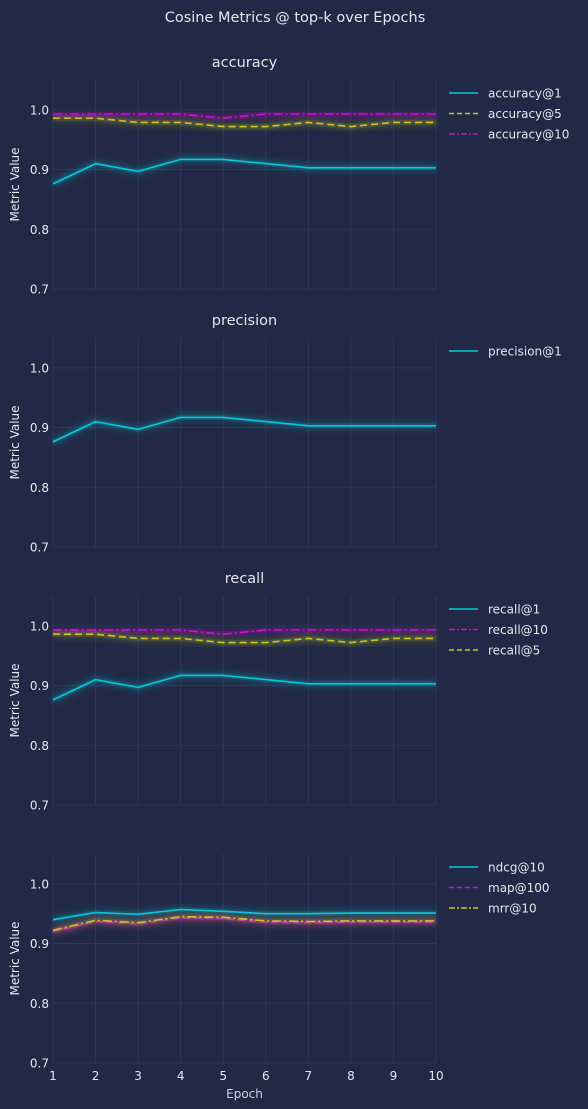 The image size is (588, 1109). Describe the element at coordinates (244, 687) in the screenshot. I see `series-recall@1` at that location.